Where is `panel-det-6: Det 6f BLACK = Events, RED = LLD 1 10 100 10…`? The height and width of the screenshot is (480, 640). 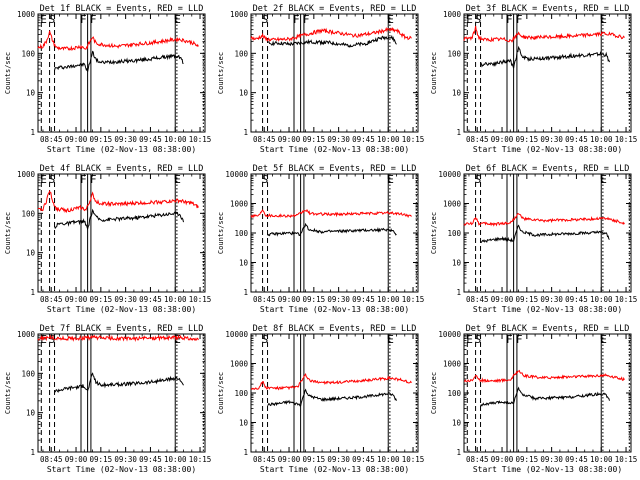 panel-det-6: Det 6f BLACK = Events, RED = LLD 1 10 100 10… is located at coordinates (533, 239).